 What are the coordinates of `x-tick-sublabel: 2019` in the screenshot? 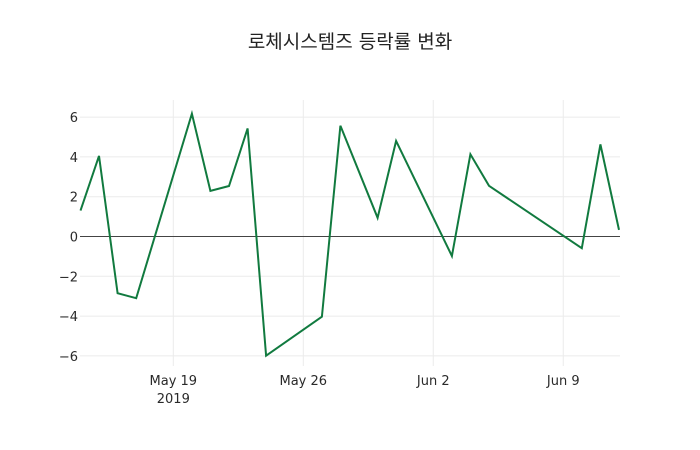 It's located at (173, 399).